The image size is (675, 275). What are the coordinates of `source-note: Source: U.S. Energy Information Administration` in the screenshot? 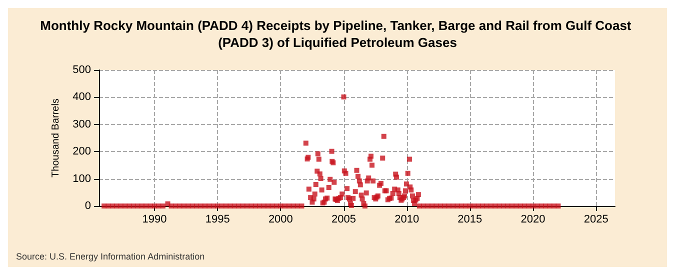 It's located at (110, 257).